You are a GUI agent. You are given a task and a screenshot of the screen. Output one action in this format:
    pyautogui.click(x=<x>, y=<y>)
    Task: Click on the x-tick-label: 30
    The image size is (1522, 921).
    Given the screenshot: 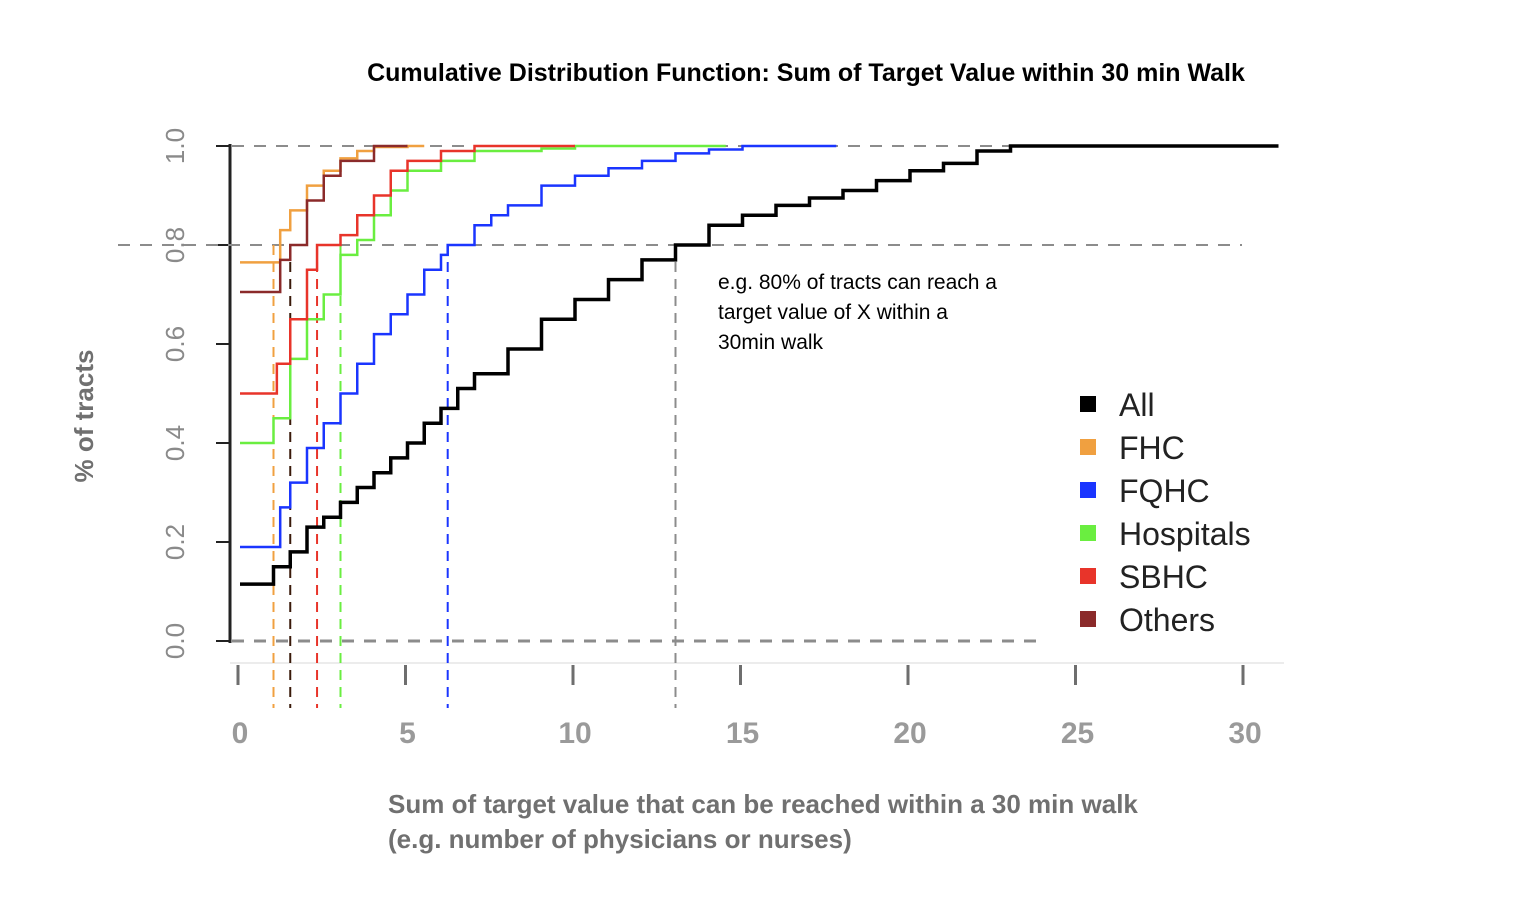 What is the action you would take?
    pyautogui.click(x=1244, y=733)
    